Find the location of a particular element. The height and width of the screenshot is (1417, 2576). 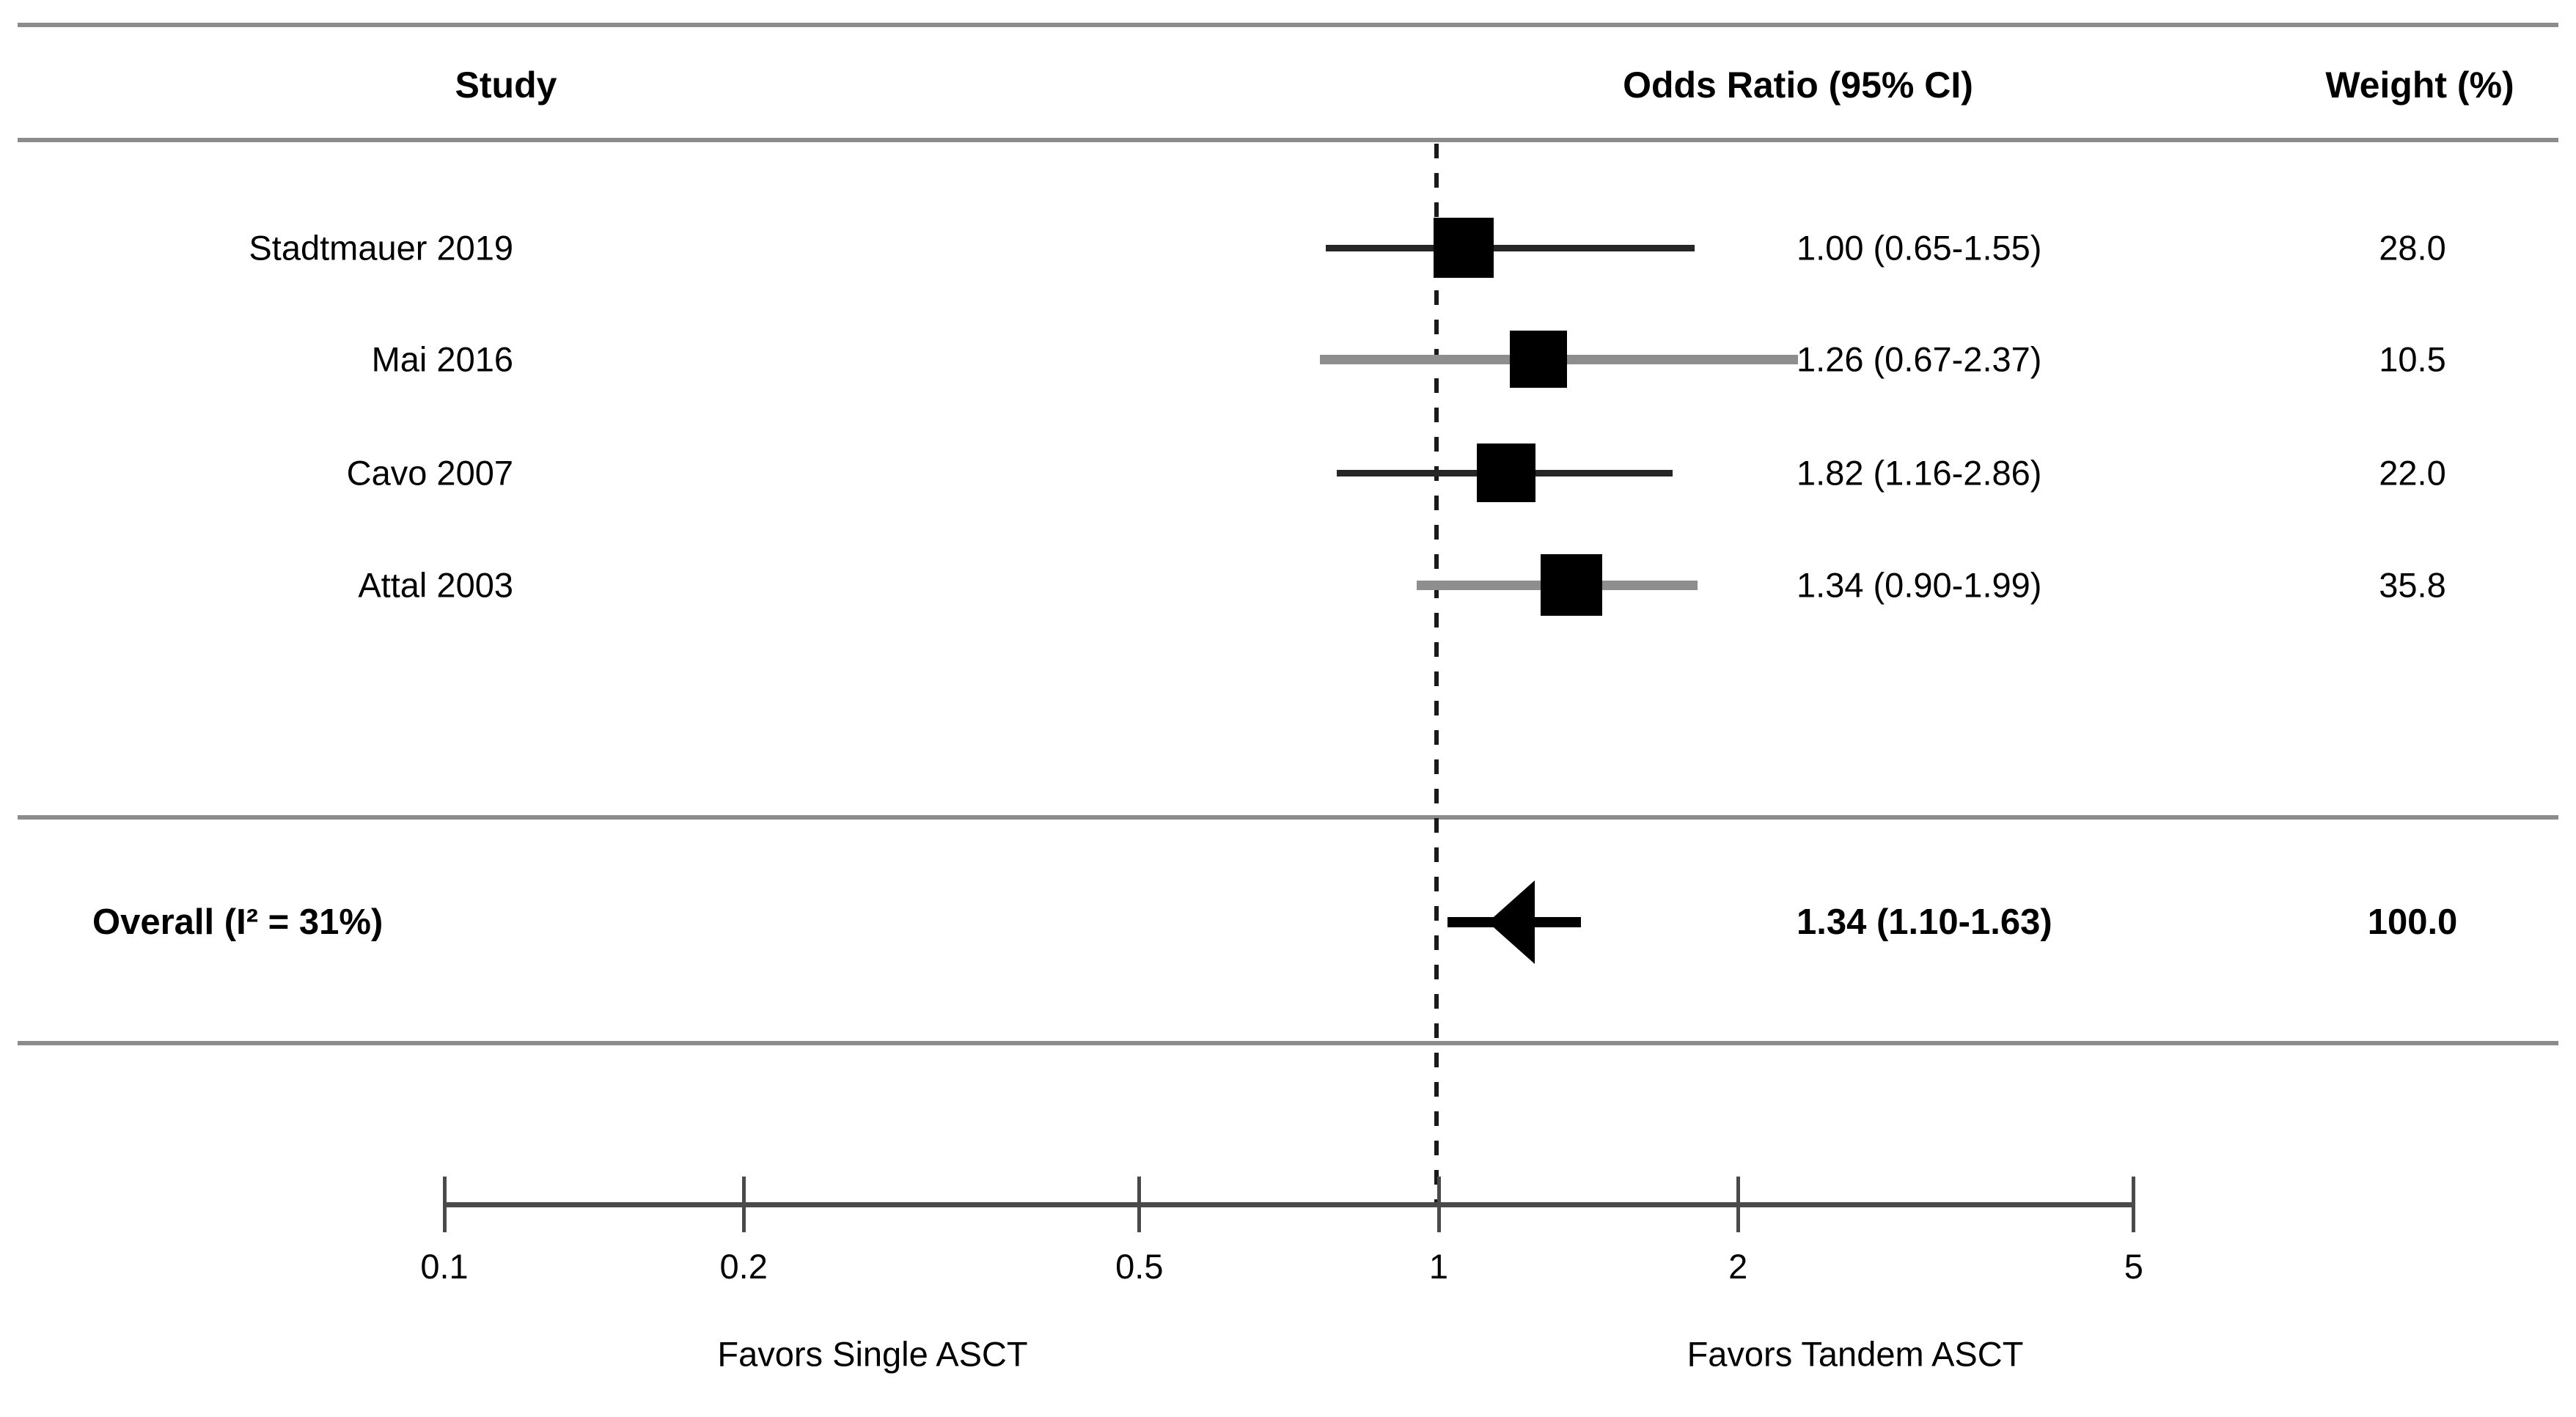

x-axis-tick-label: 5 is located at coordinates (2134, 1266).